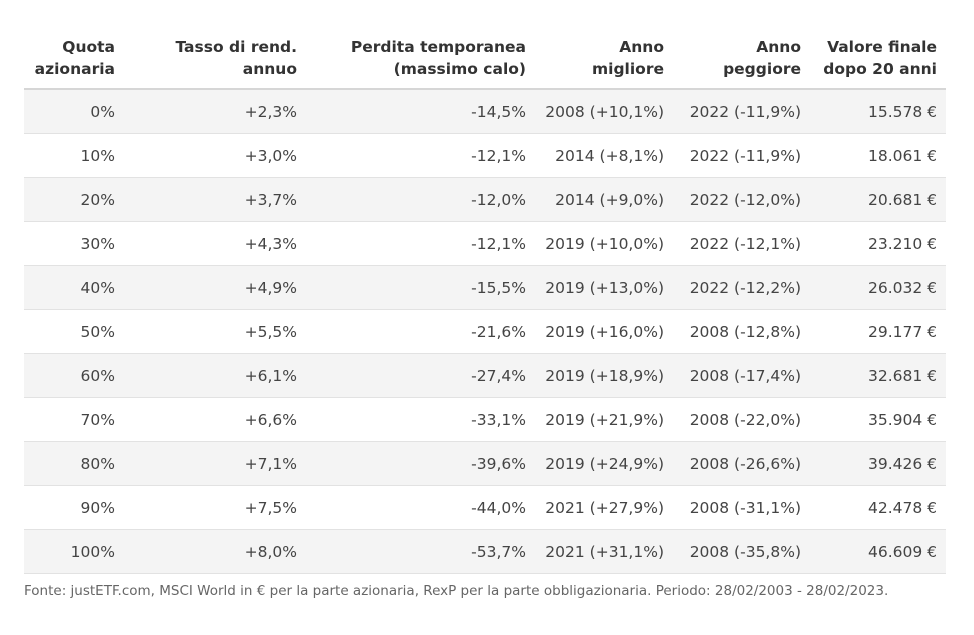 Image resolution: width=974 pixels, height=635 pixels. Describe the element at coordinates (215, 551) in the screenshot. I see `cell-annual-return: +8,0%` at that location.